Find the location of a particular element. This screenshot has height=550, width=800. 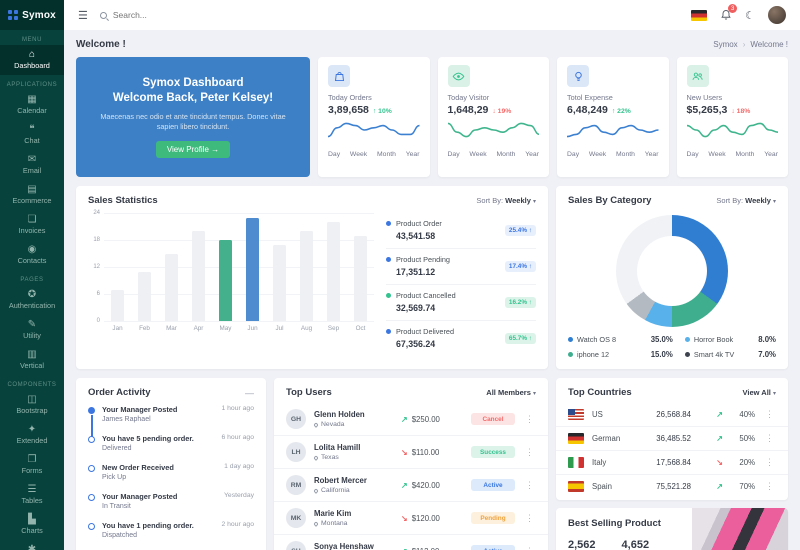

vertical-icon: ▥ is located at coordinates (32, 354).